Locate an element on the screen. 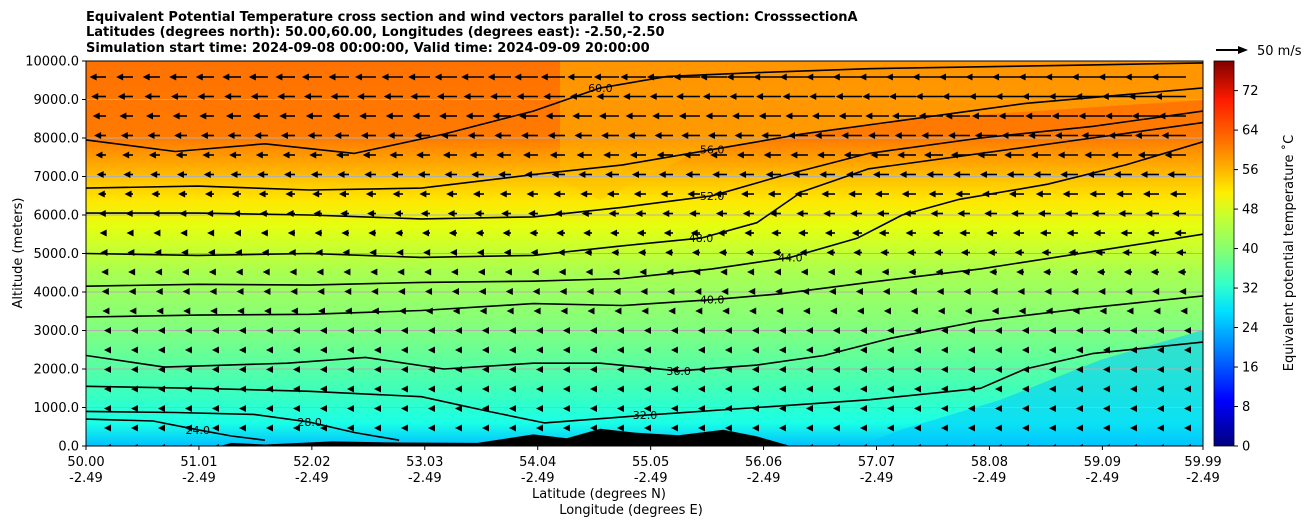 The width and height of the screenshot is (1308, 526). contour-label: 48.0 is located at coordinates (701, 238).